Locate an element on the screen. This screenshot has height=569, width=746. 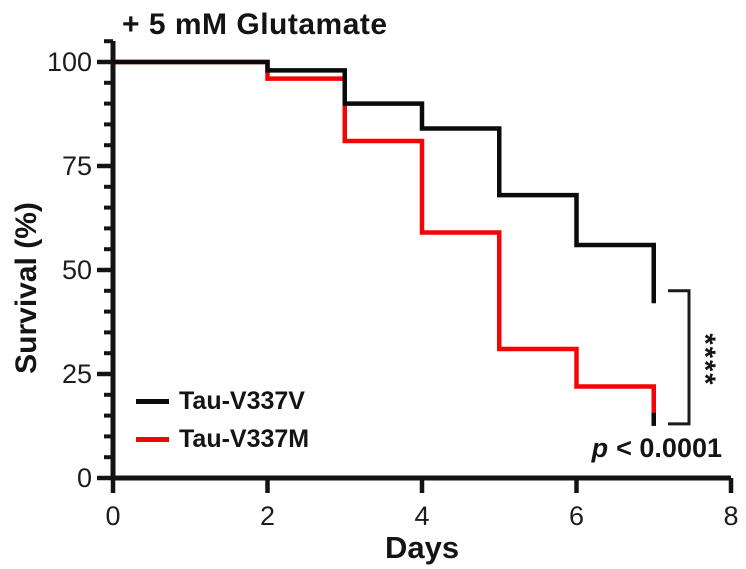
significance-bracket is located at coordinates (679, 357).